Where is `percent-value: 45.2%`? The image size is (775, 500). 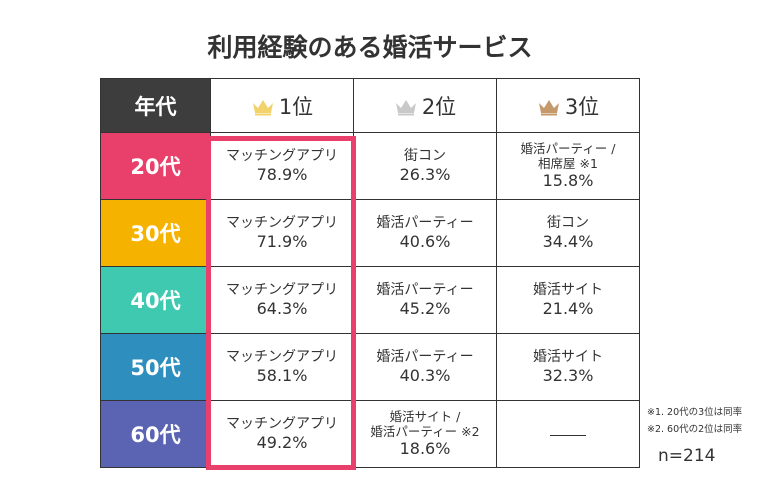
percent-value: 45.2% is located at coordinates (425, 308).